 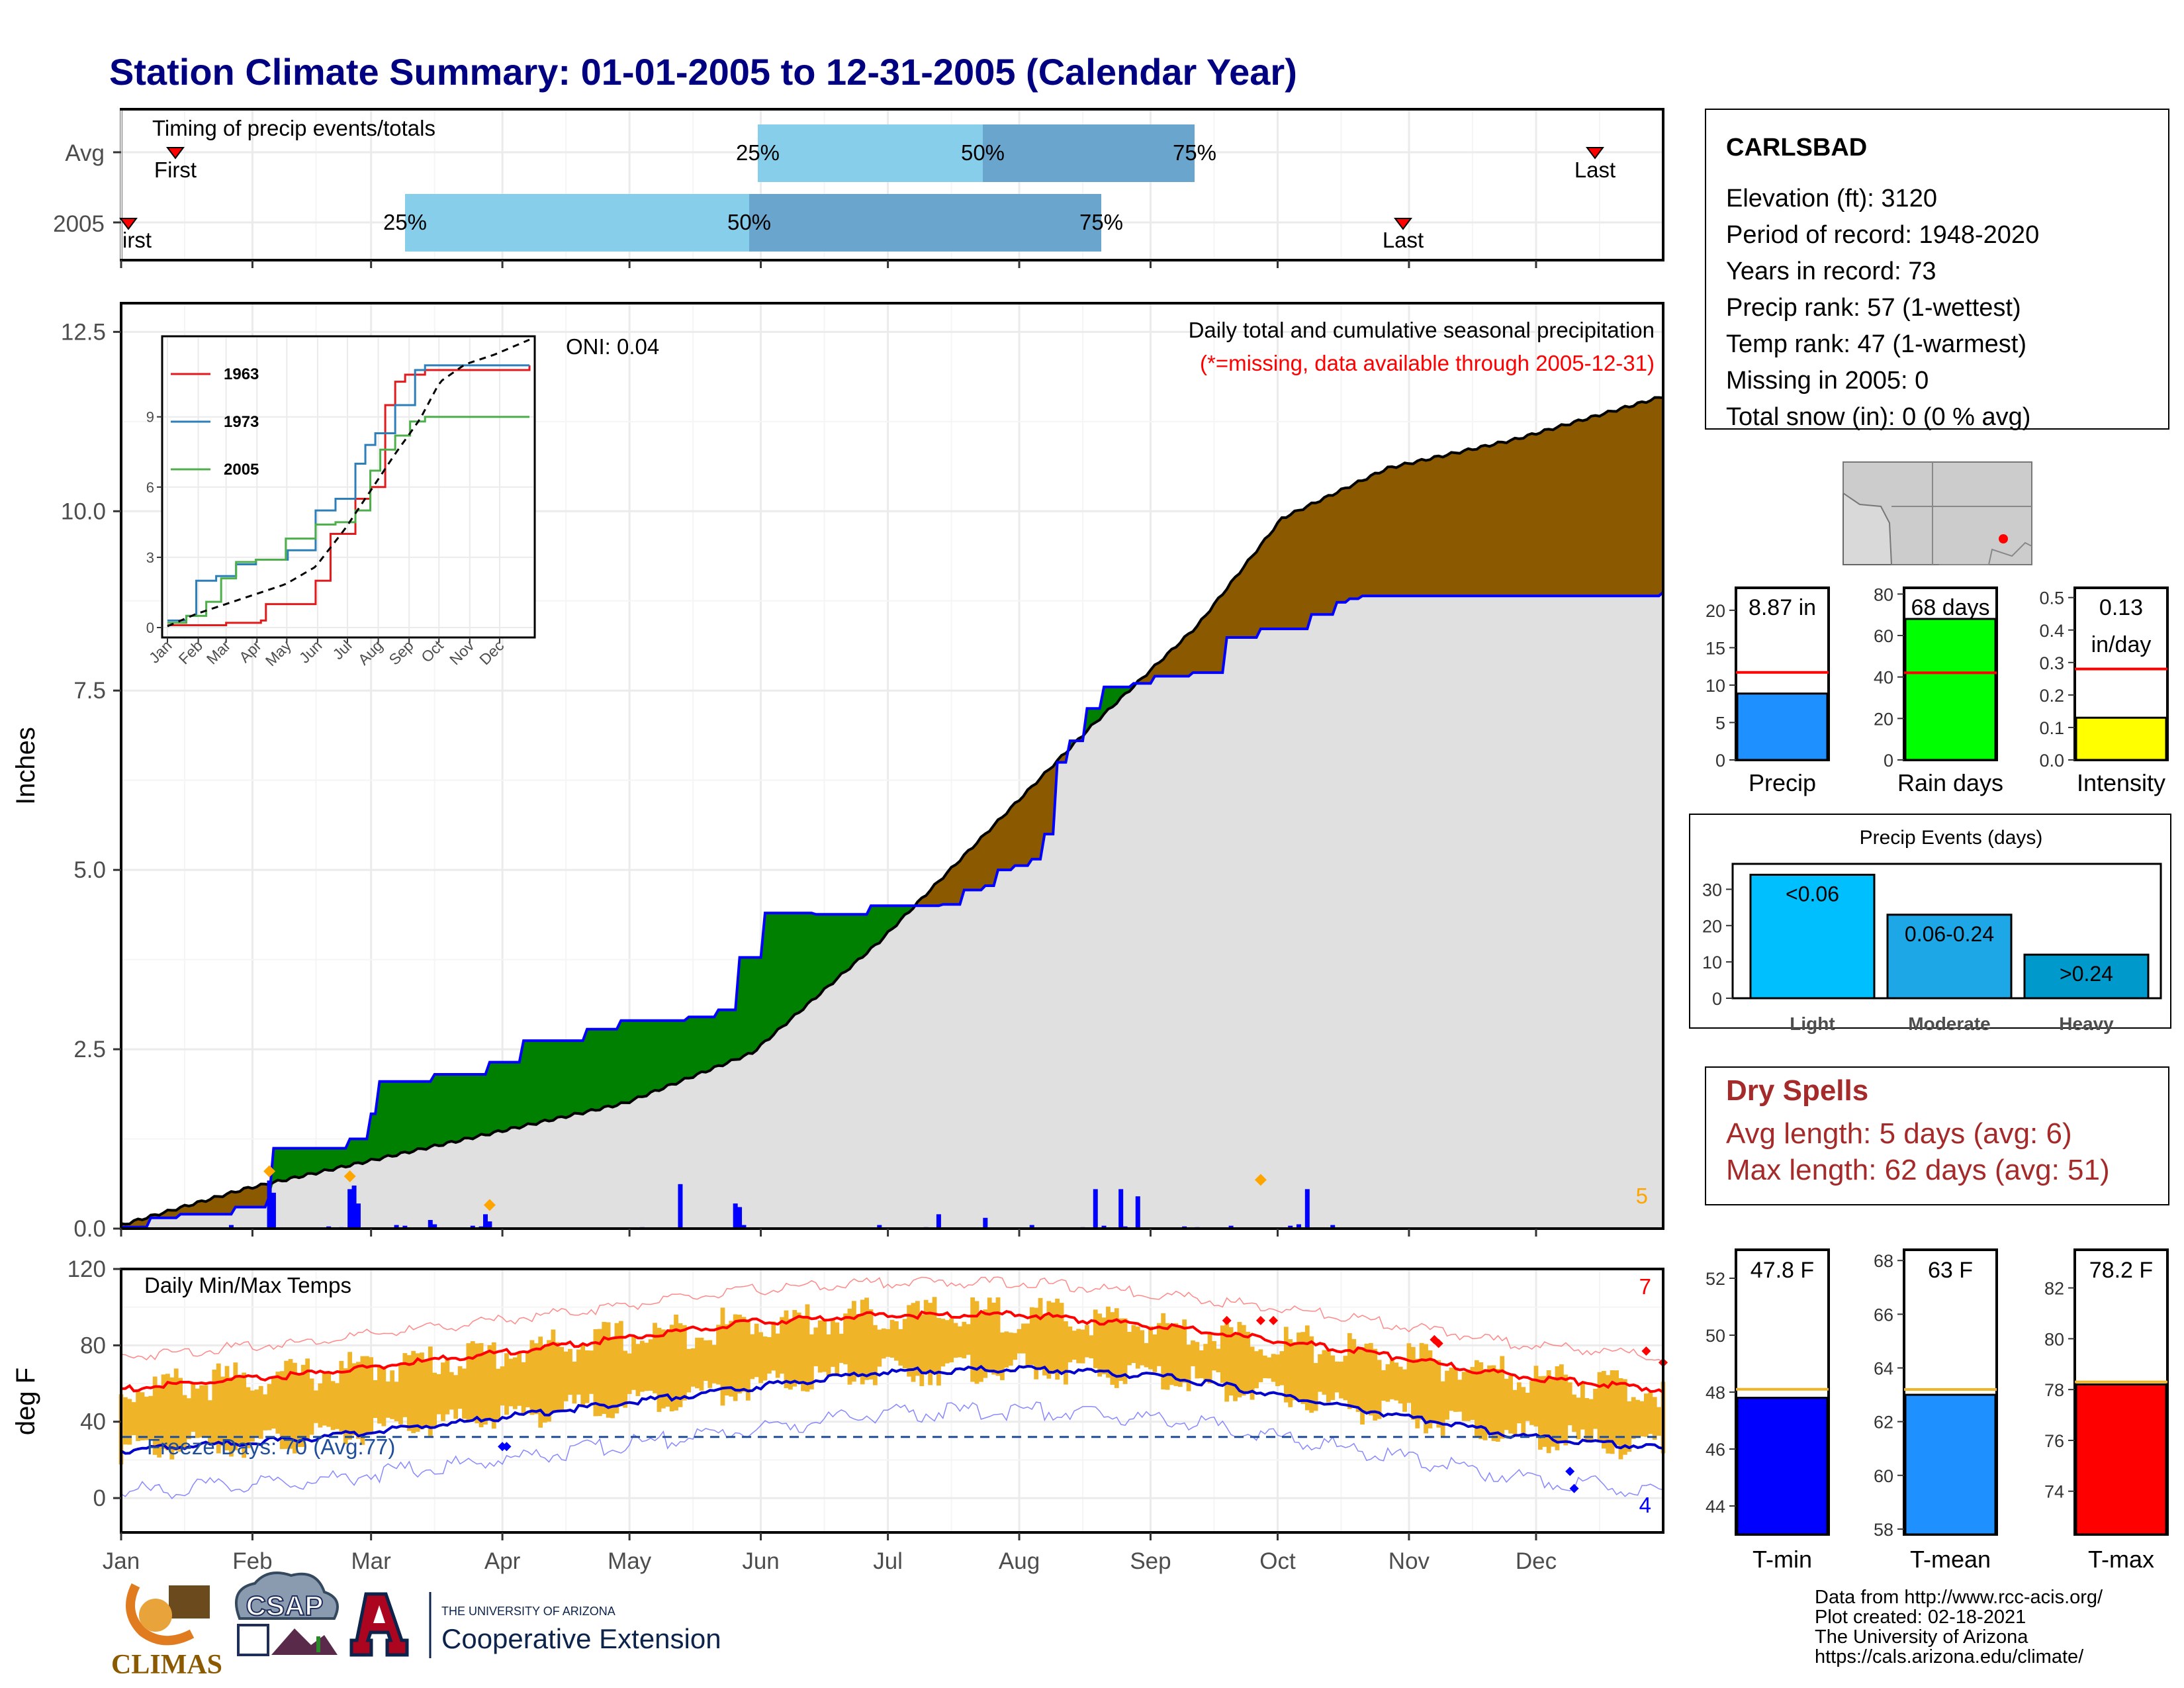 What do you see at coordinates (1783, 782) in the screenshot?
I see `summary-bar-label: Precip` at bounding box center [1783, 782].